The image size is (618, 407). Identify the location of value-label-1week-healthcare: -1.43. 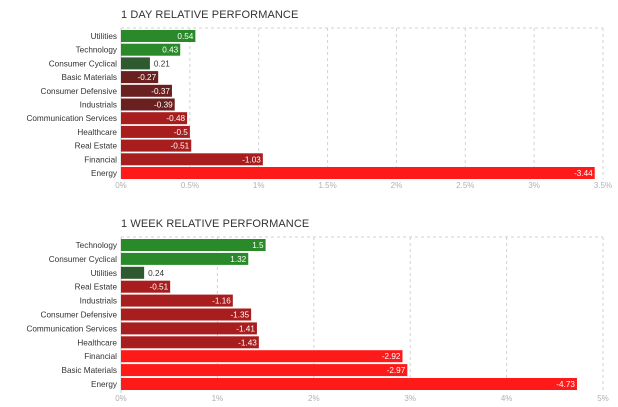
(247, 342).